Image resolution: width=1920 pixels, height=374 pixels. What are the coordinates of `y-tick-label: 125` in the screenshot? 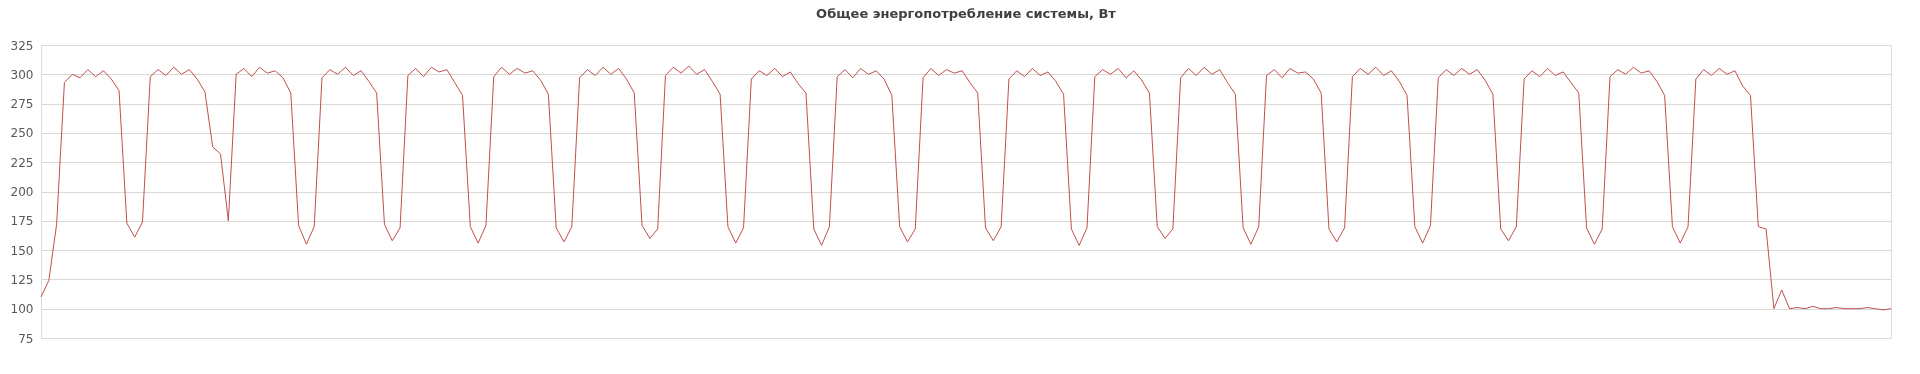 It's located at (22, 279).